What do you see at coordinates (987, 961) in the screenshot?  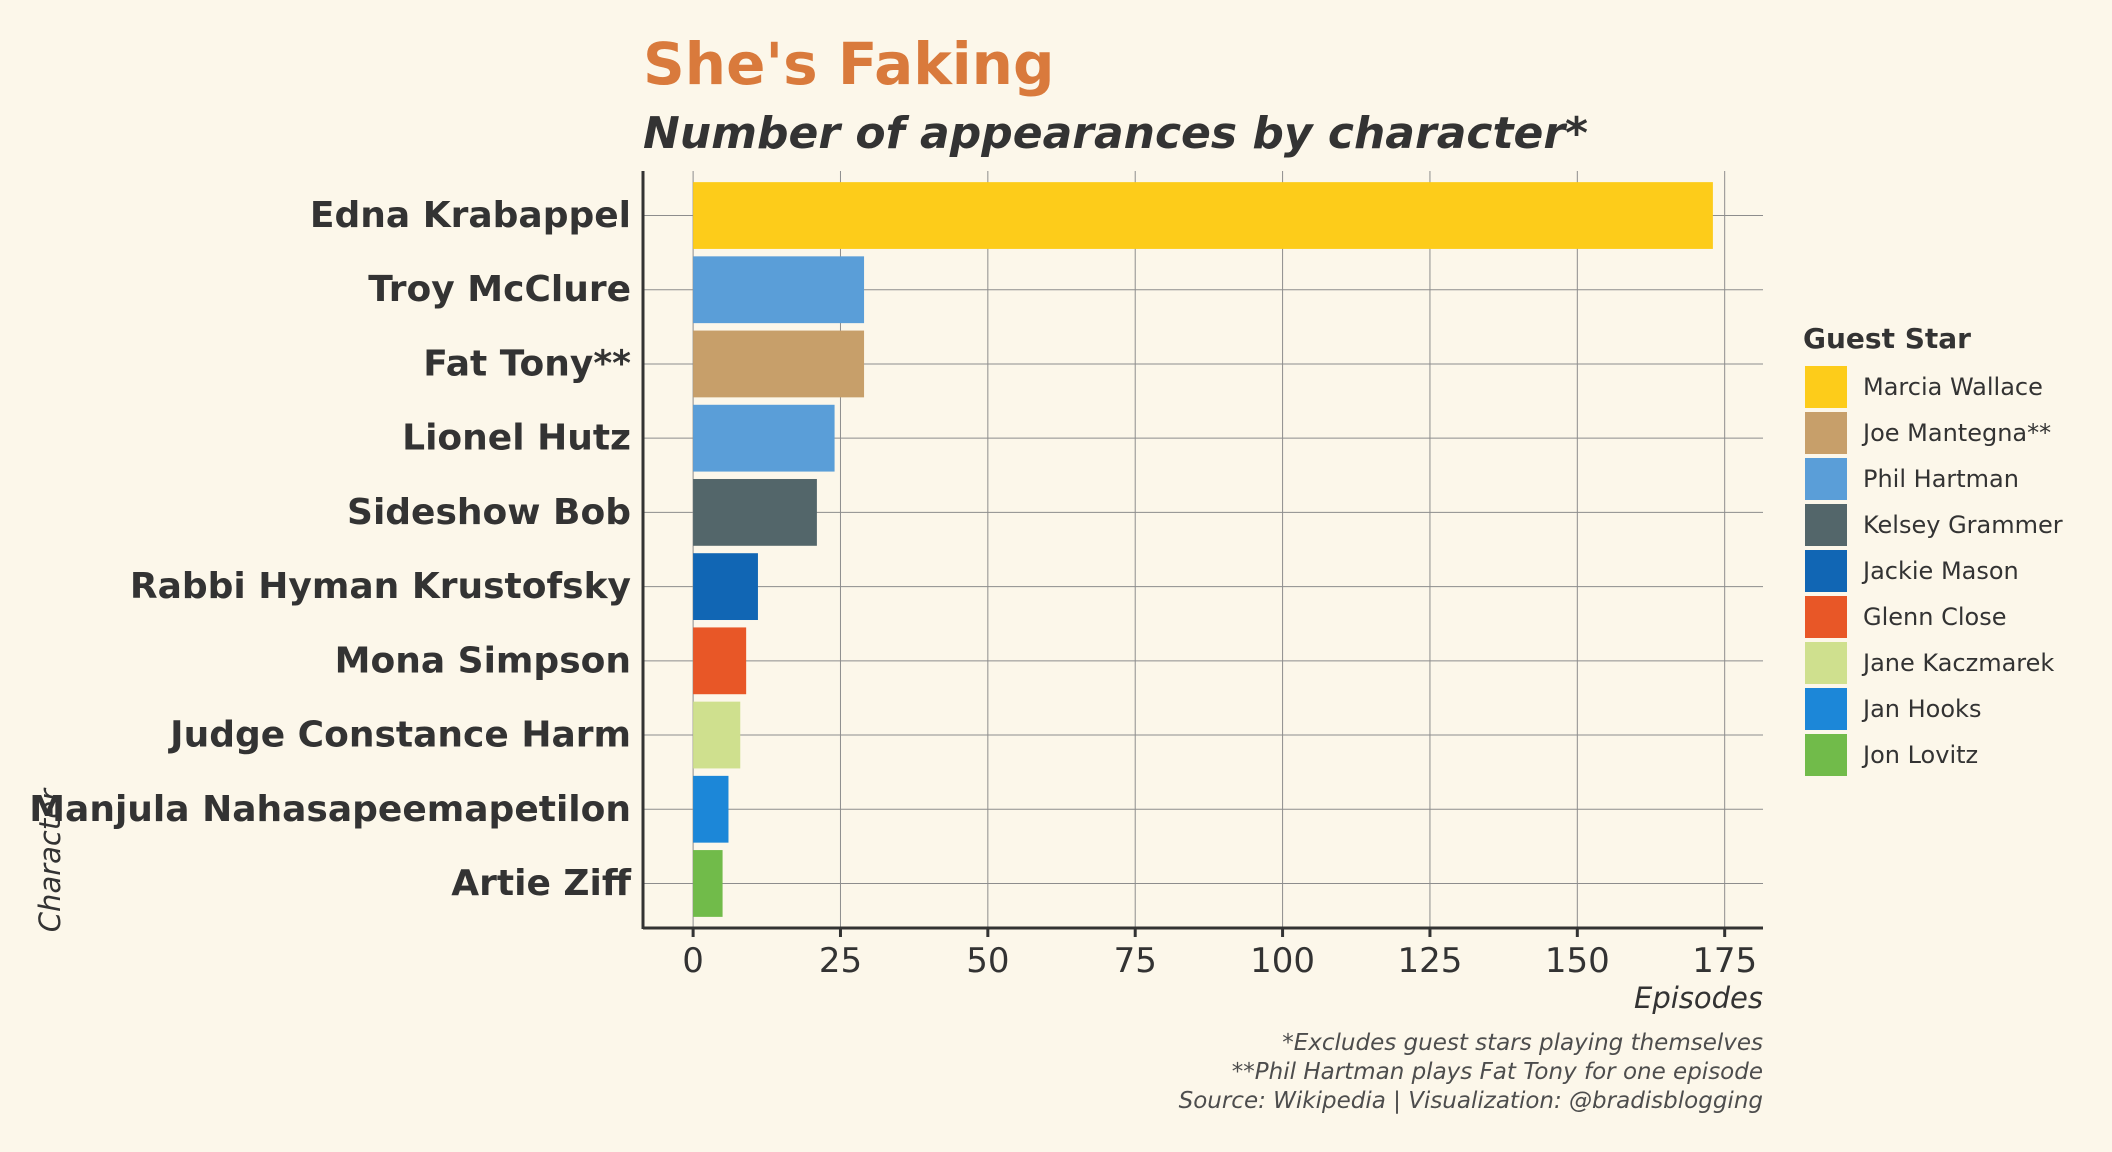 I see `tick-label: 50` at bounding box center [987, 961].